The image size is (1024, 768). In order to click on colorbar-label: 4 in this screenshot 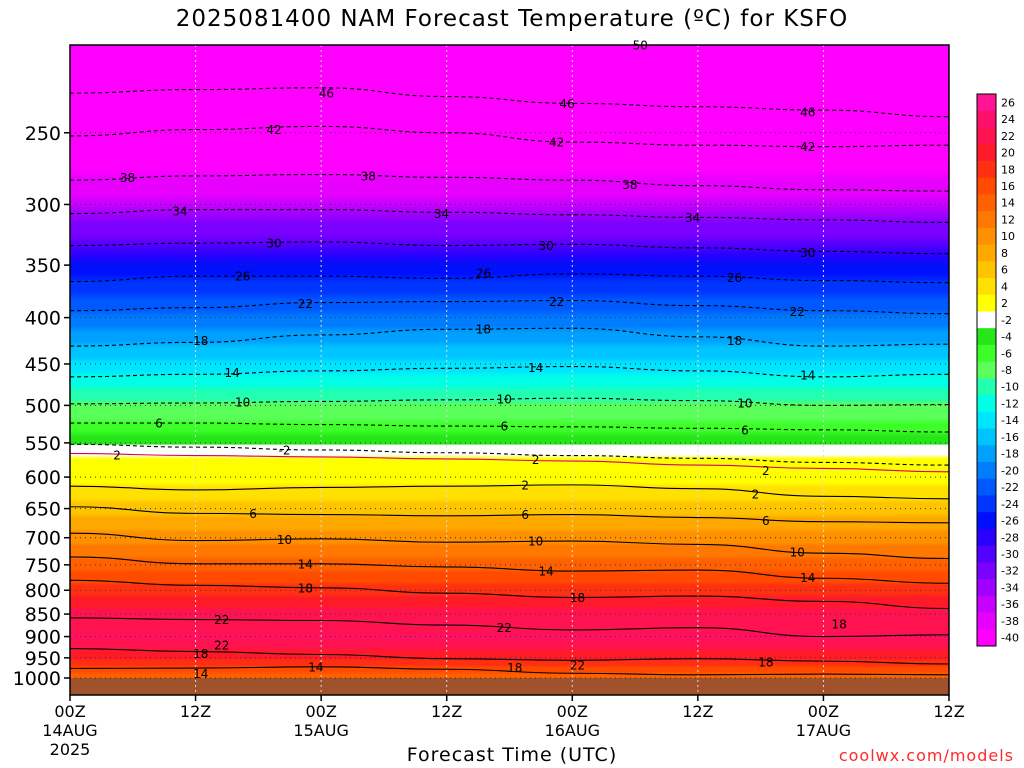, I will do `click(1004, 286)`.